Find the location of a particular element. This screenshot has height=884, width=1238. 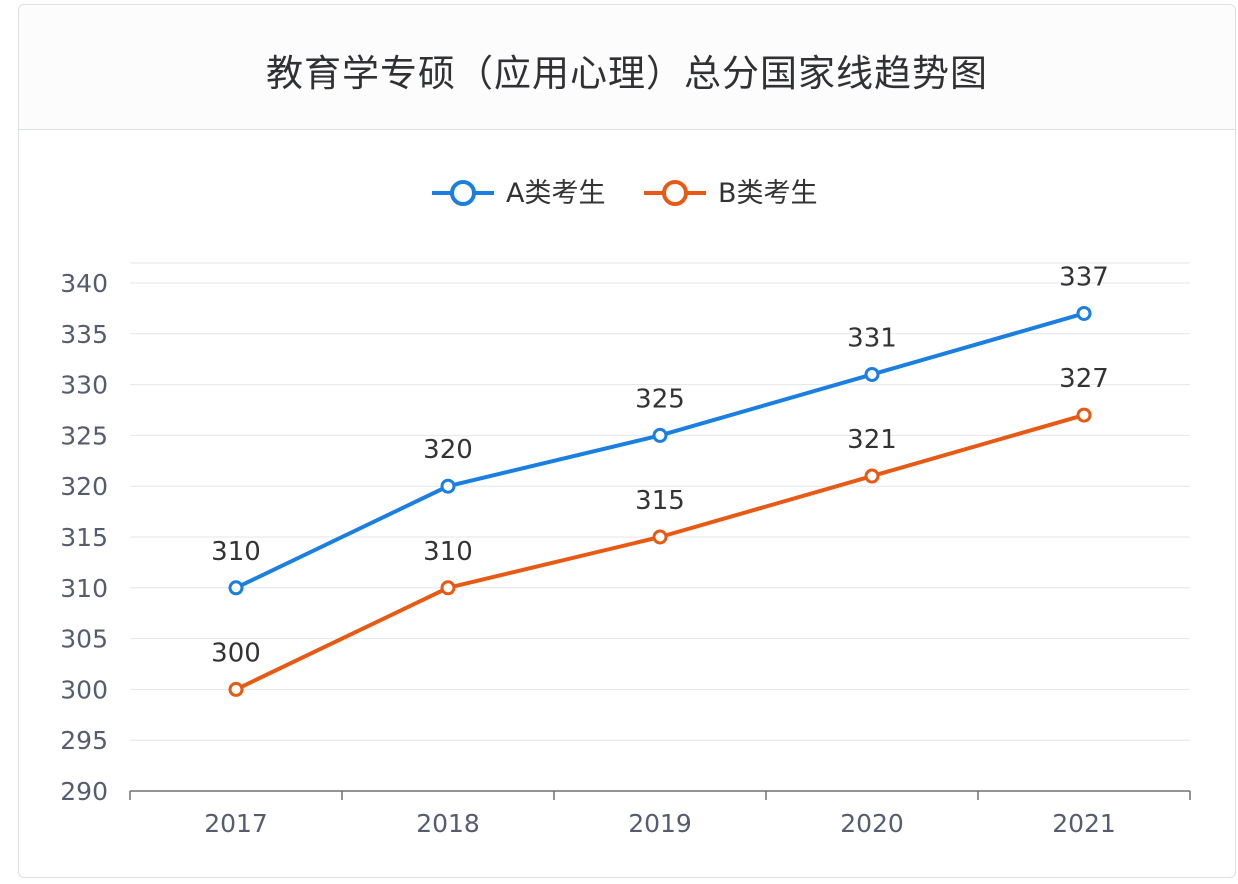

y-tick-label: 290 is located at coordinates (84, 791).